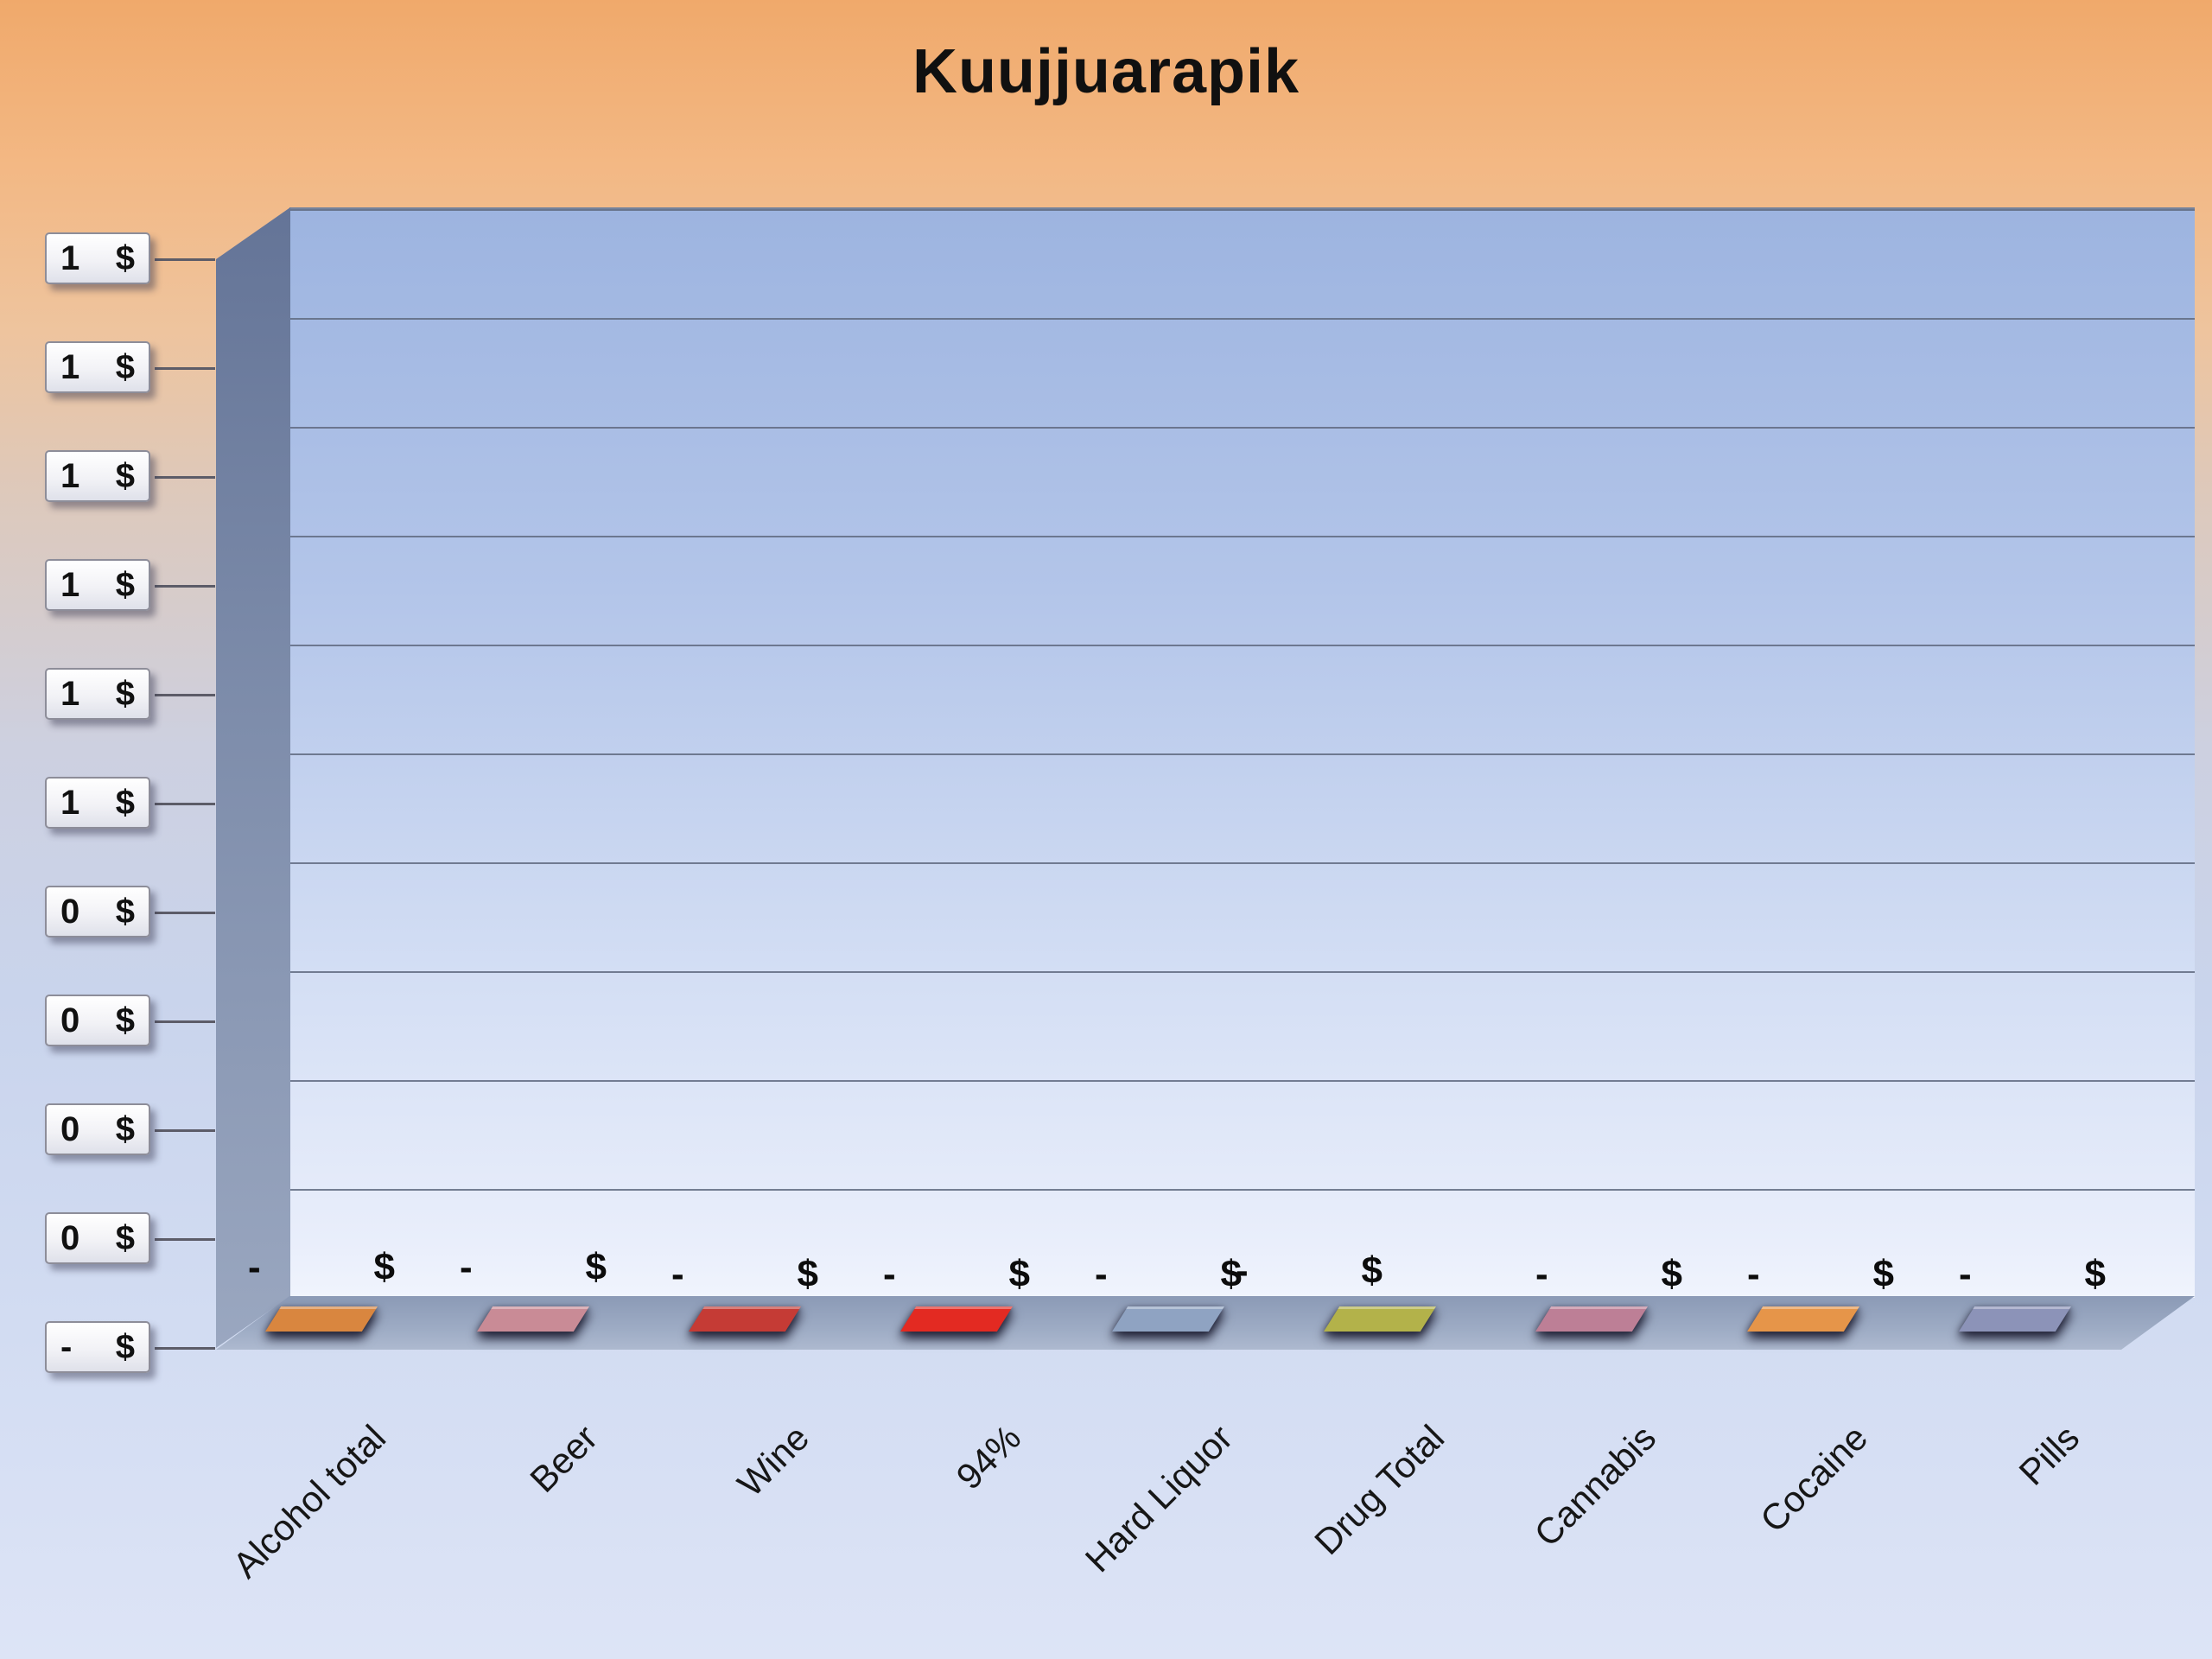 This screenshot has width=2212, height=1659. I want to click on x-axis-label-drug-total: Drug Total, so click(1379, 1490).